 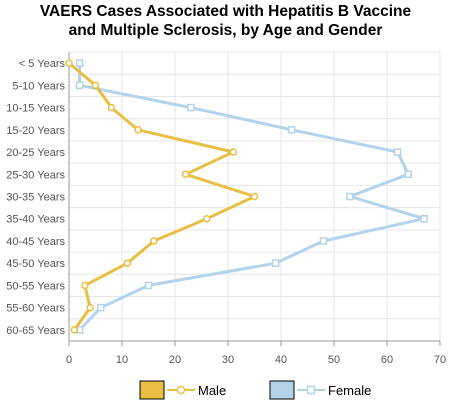 What do you see at coordinates (35, 309) in the screenshot?
I see `y-tick-label: 55-60 Years` at bounding box center [35, 309].